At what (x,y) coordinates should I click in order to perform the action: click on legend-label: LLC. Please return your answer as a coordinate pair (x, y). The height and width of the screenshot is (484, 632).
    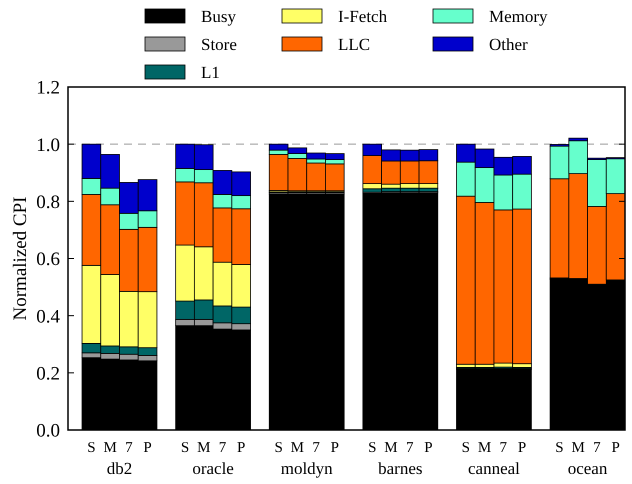
    Looking at the image, I should click on (354, 44).